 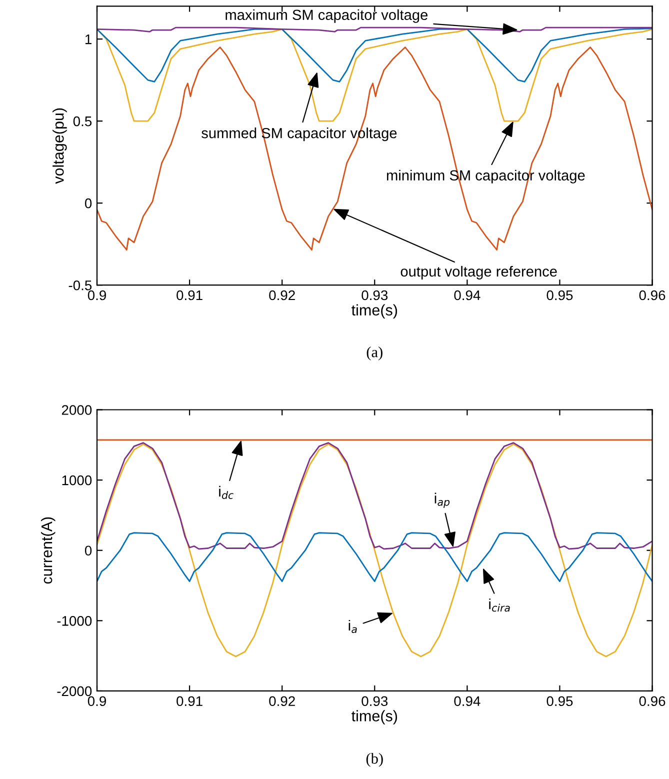 I want to click on y-tick-label: 2000, so click(x=77, y=410).